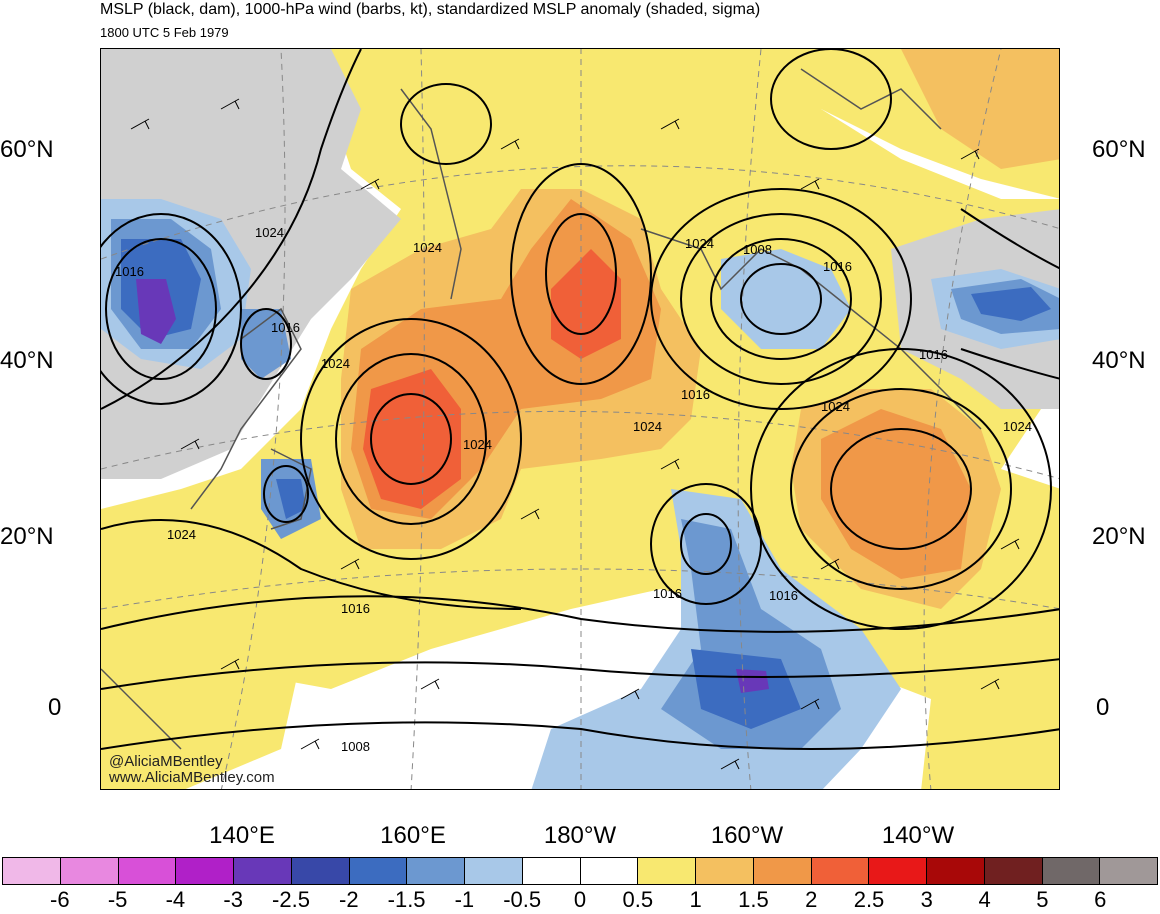 This screenshot has height=914, width=1160. I want to click on colorbar-tick-label: 2.5, so click(869, 899).